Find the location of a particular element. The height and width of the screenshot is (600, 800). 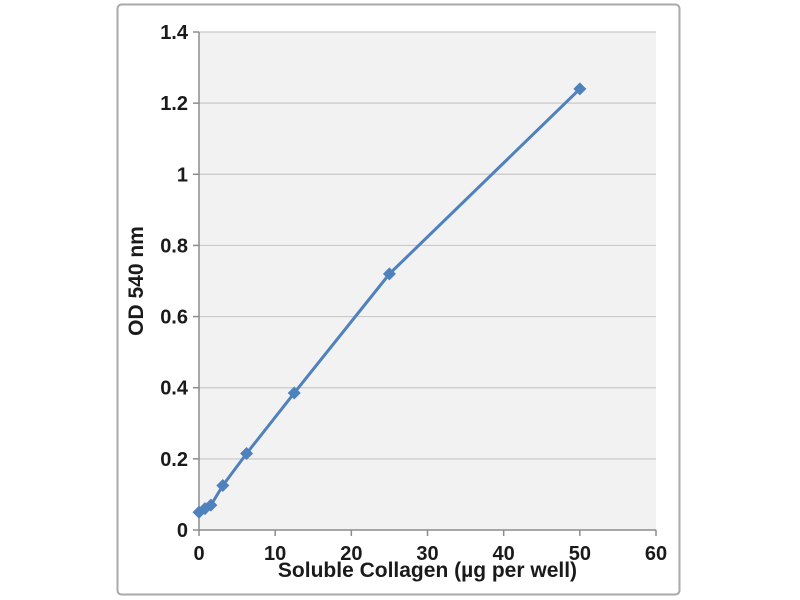

x-tick-label: 50 is located at coordinates (580, 554).